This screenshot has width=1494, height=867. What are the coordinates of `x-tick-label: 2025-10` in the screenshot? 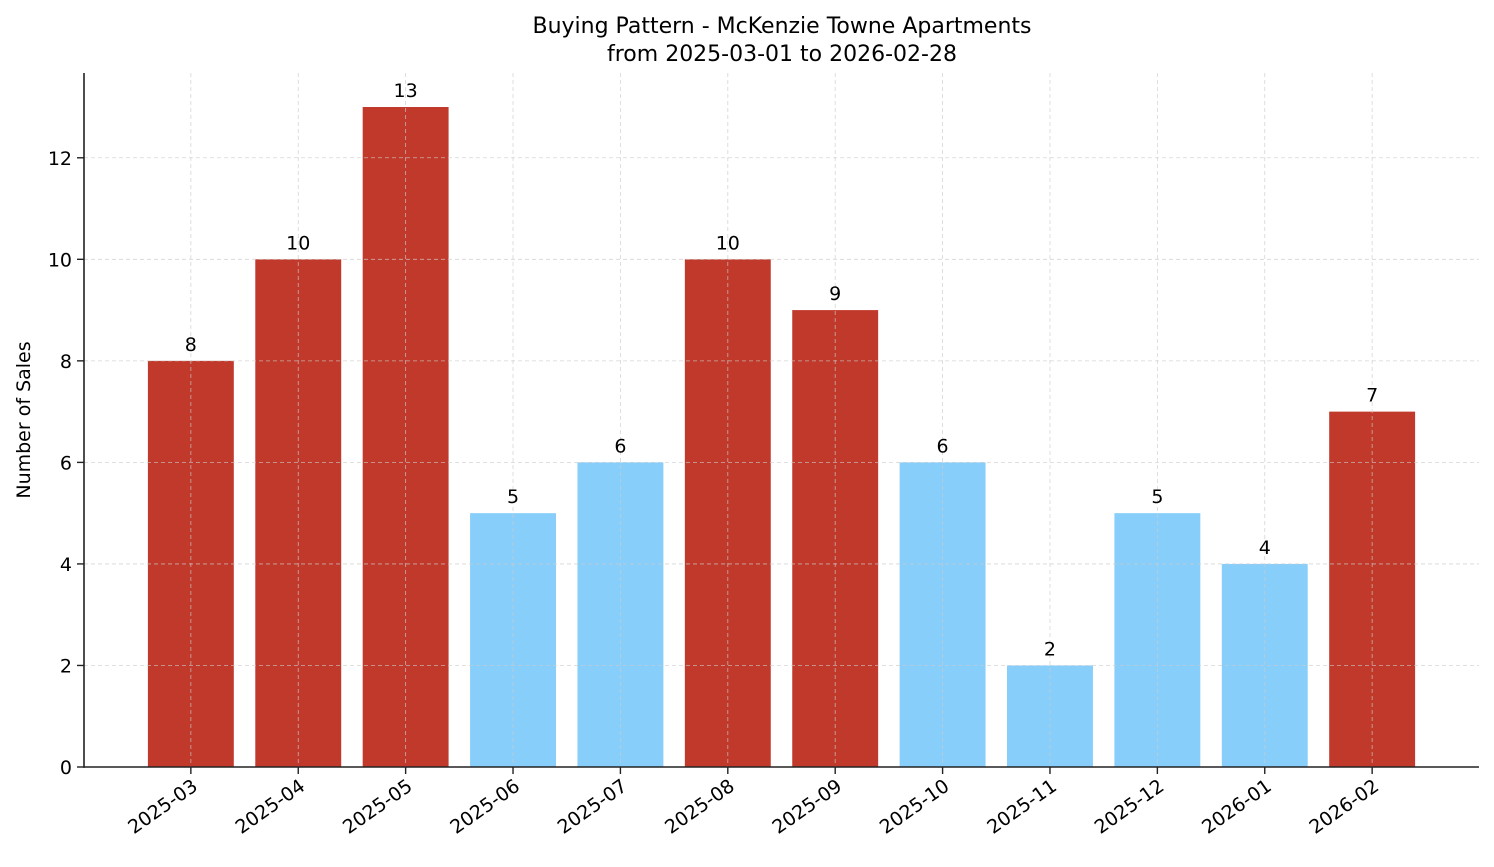 It's located at (915, 807).